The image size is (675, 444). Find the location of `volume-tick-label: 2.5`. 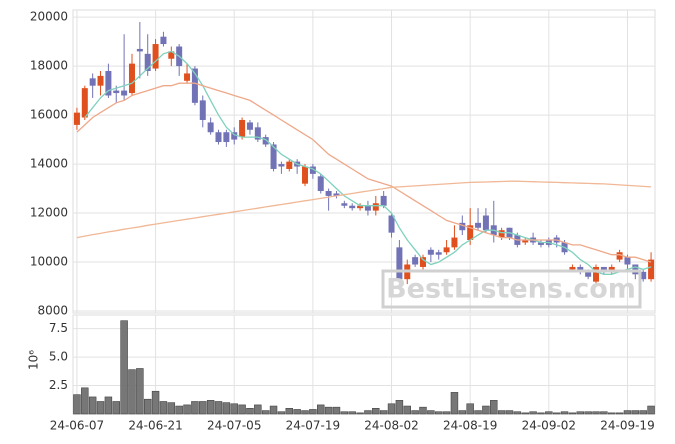

volume-tick-label: 2.5 is located at coordinates (58, 385).